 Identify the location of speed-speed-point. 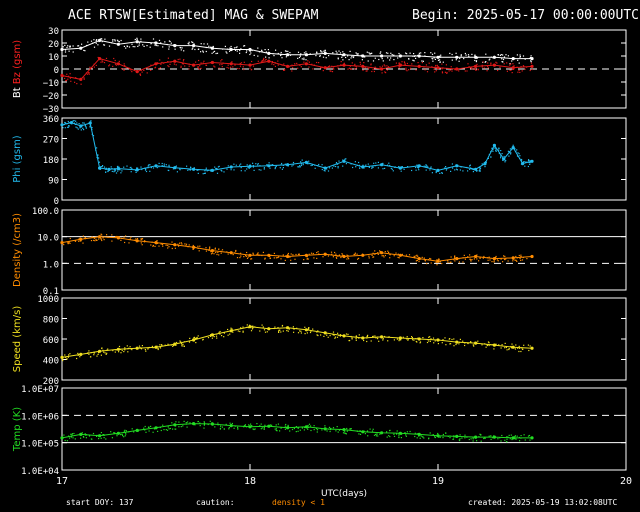
(118, 349).